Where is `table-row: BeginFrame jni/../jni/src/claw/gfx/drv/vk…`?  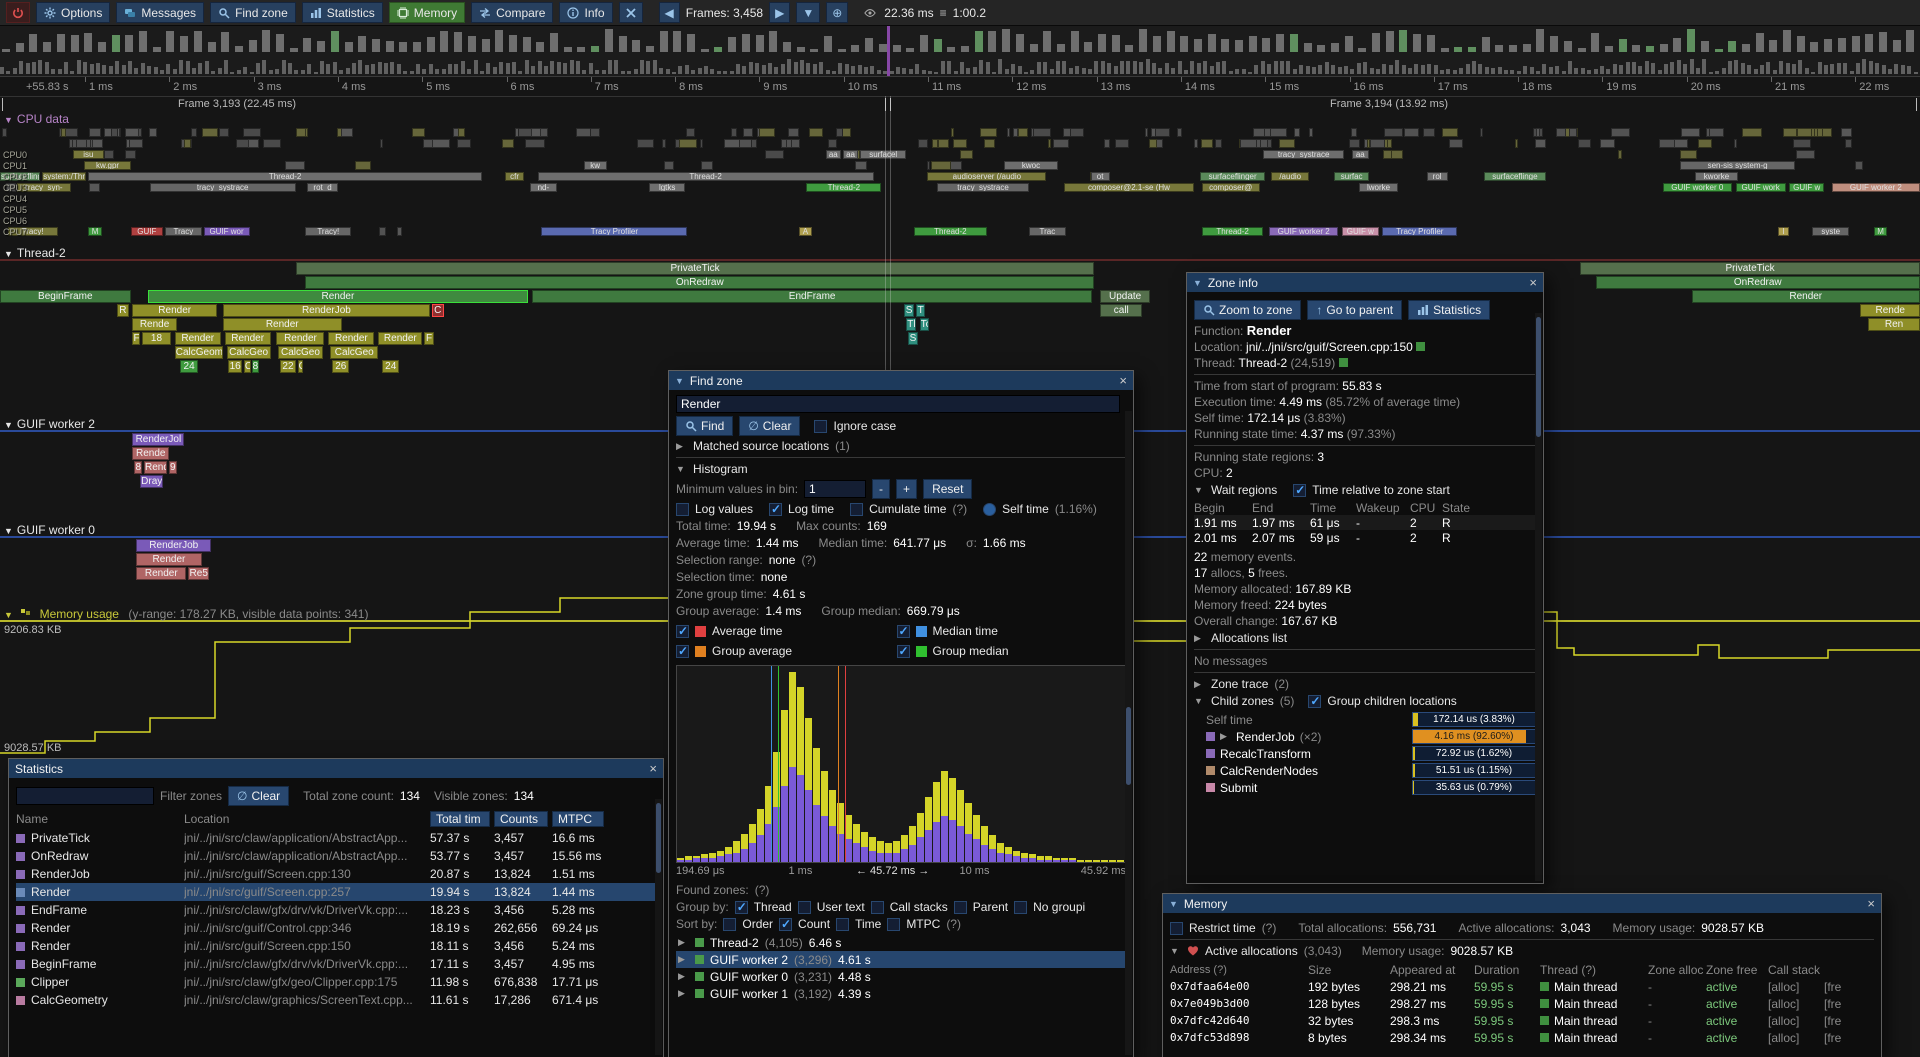 table-row: BeginFrame jni/../jni/src/claw/gfx/drv/vk… is located at coordinates (336, 964).